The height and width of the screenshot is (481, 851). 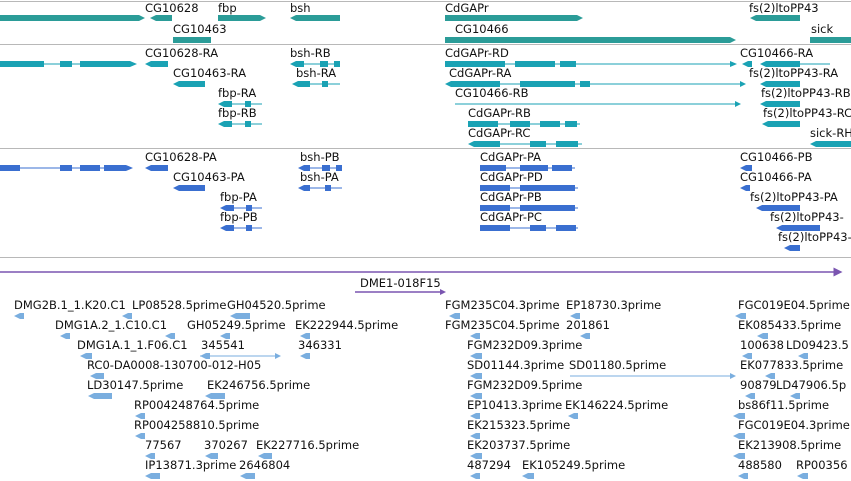 What do you see at coordinates (226, 445) in the screenshot?
I see `clone-label: 370267` at bounding box center [226, 445].